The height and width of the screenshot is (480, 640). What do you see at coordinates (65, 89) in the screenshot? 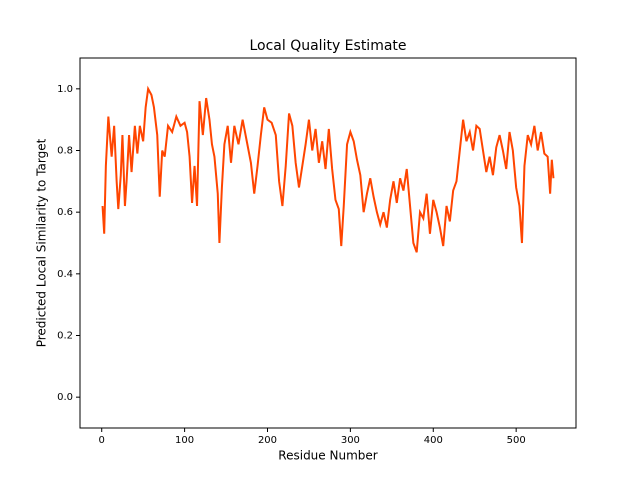
I see `y-tick-label: 1.0` at bounding box center [65, 89].